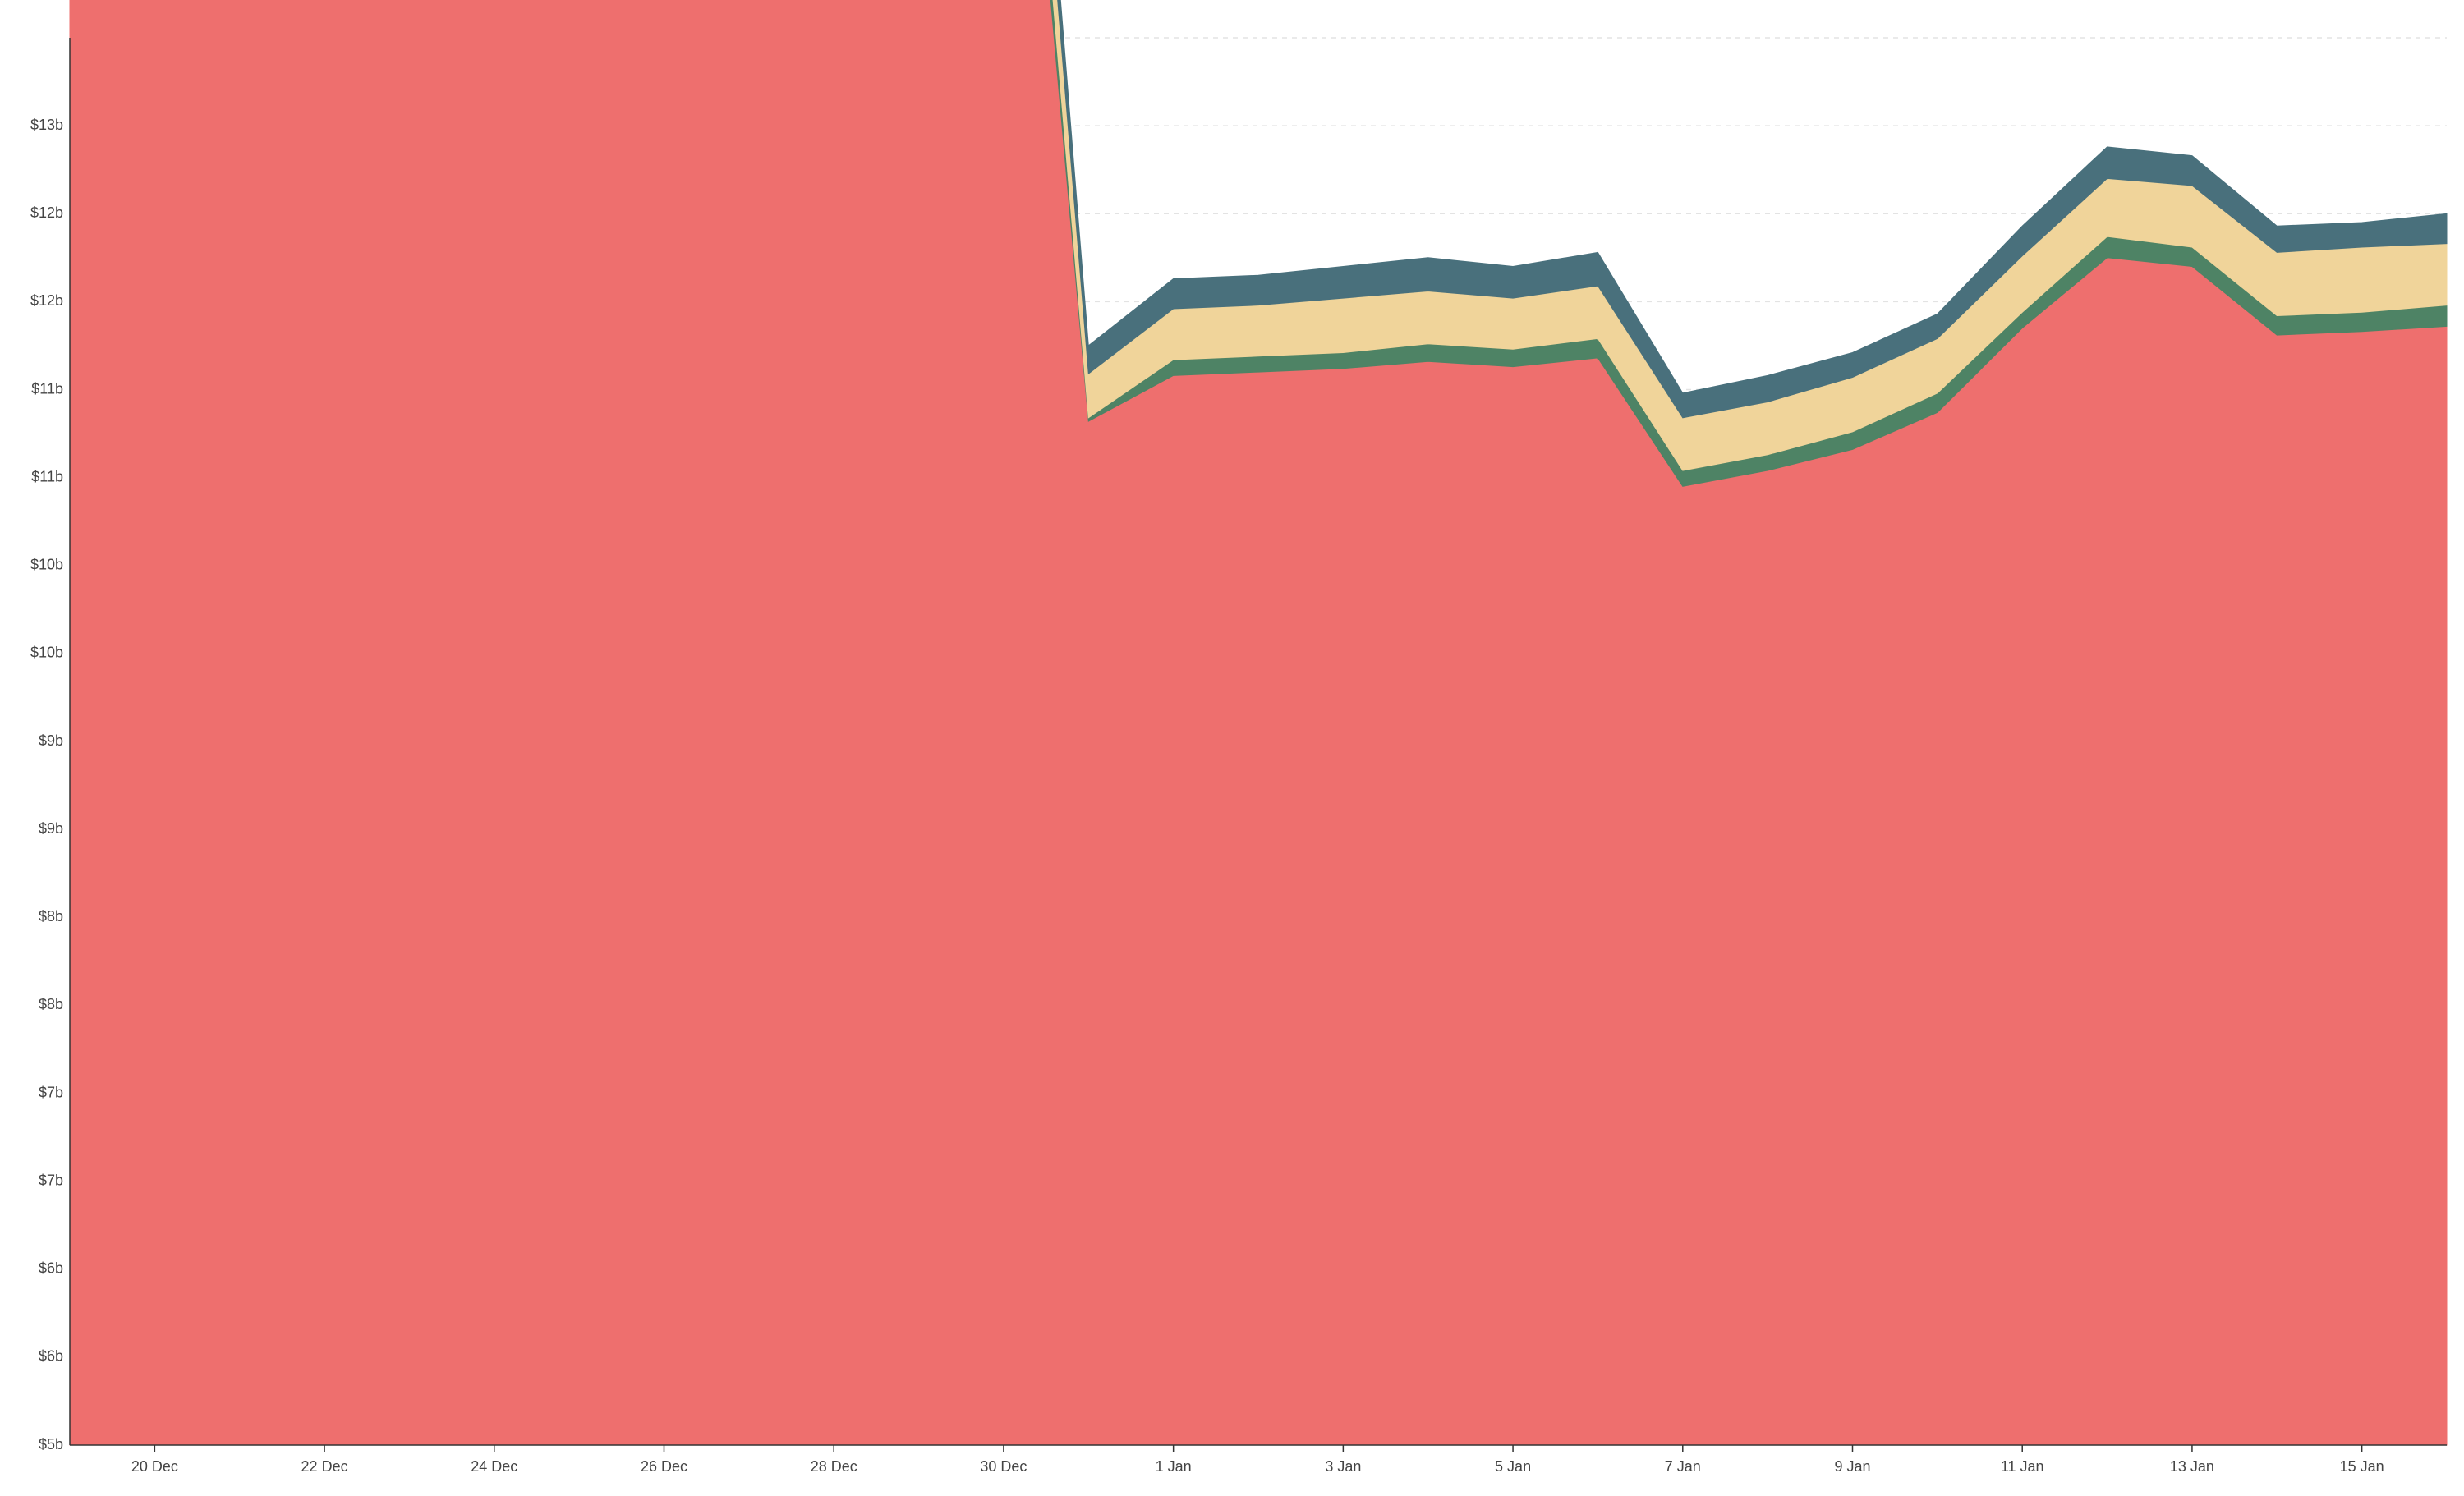 The image size is (2464, 1496). Describe the element at coordinates (1852, 1466) in the screenshot. I see `x-tick-label: 9 Jan` at that location.